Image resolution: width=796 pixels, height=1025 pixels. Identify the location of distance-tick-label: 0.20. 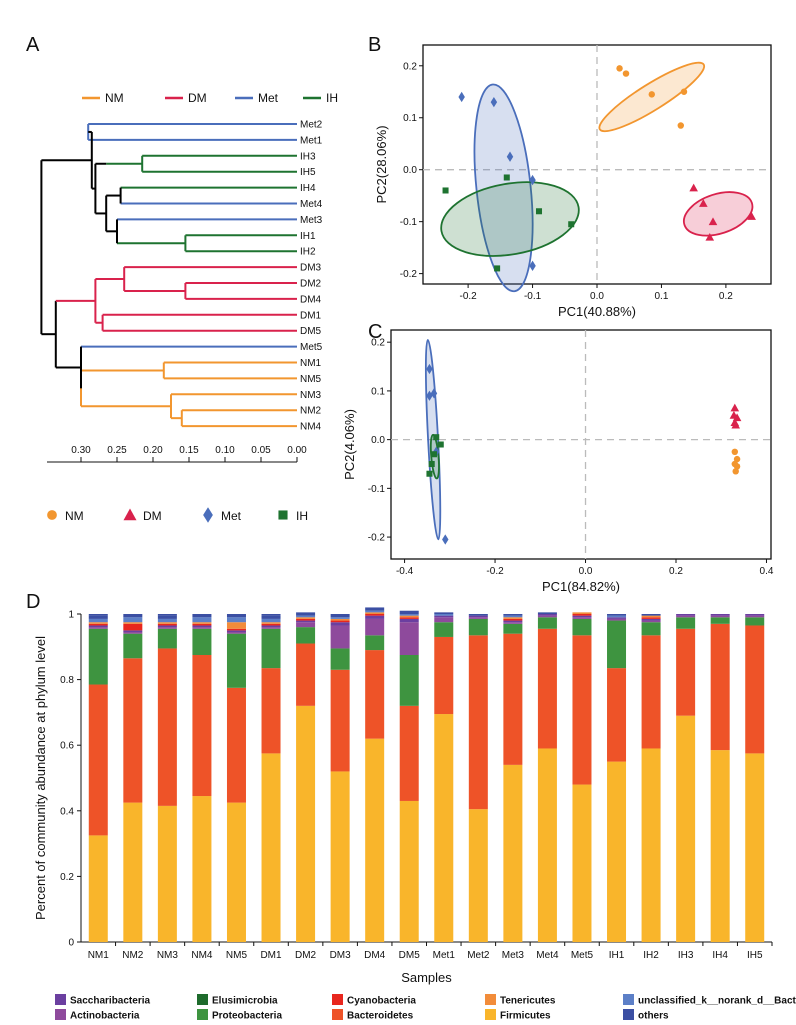
(153, 450).